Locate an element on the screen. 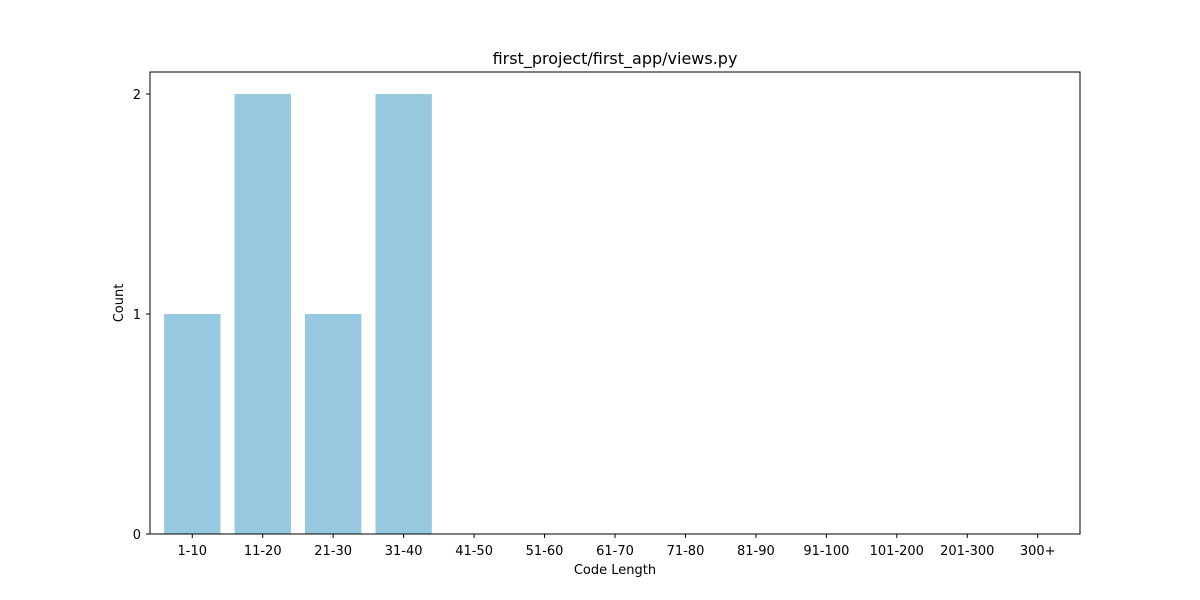 This screenshot has width=1200, height=600. y-tick-label: 2 is located at coordinates (137, 95).